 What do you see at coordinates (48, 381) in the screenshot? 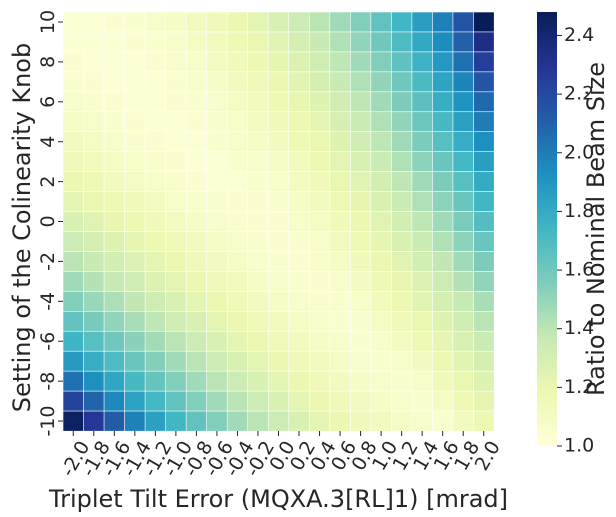
I see `y-tick-label: -8` at bounding box center [48, 381].